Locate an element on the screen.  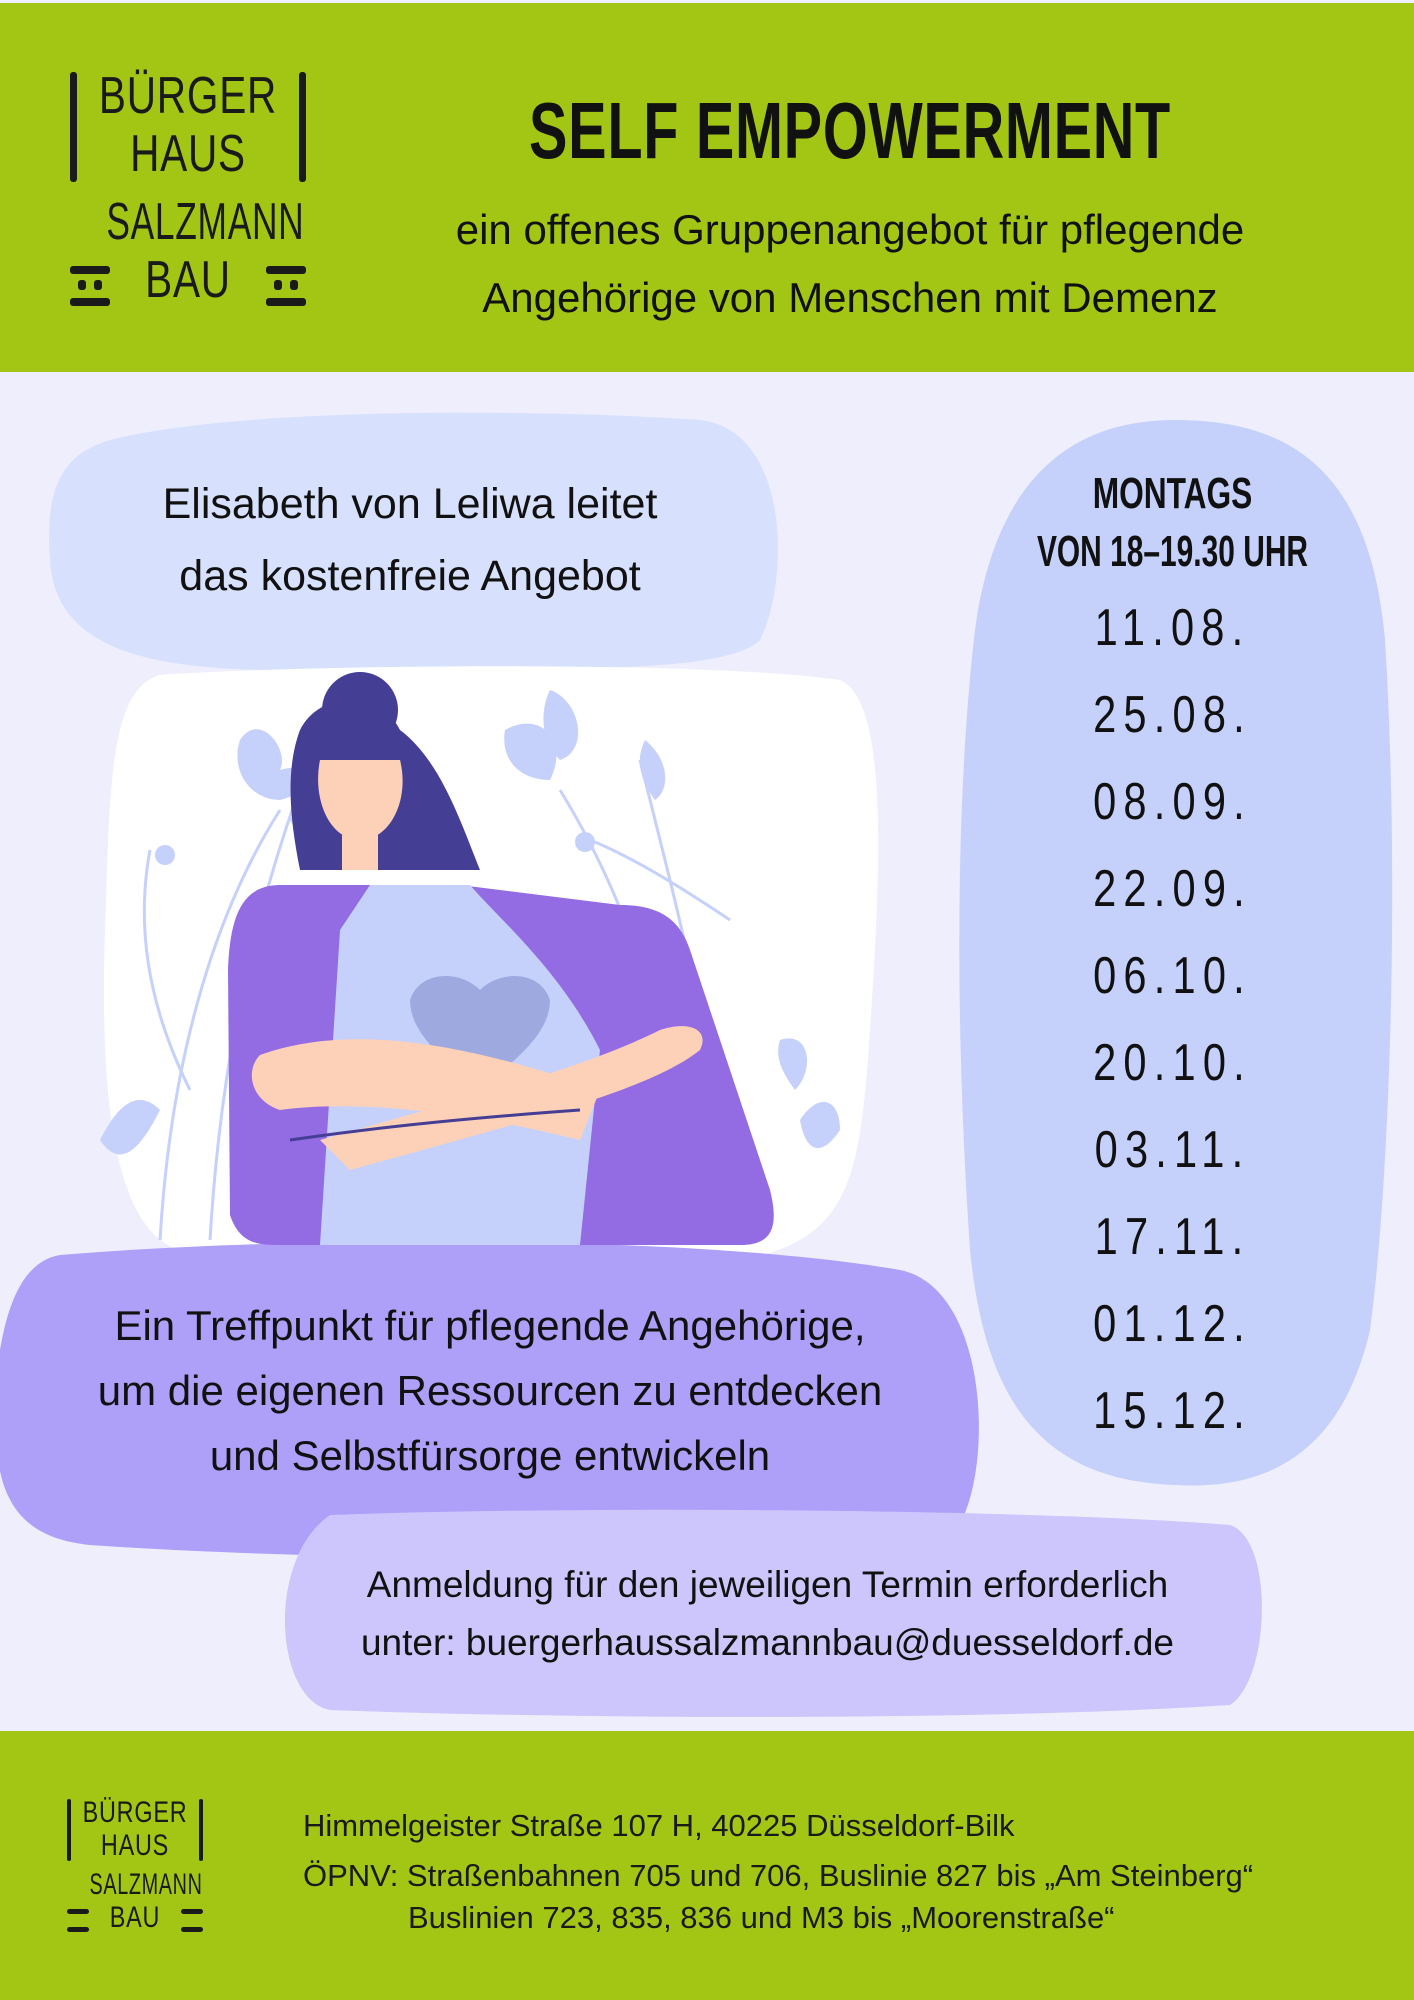
schedule-date: 17.11. is located at coordinates (1172, 1237).